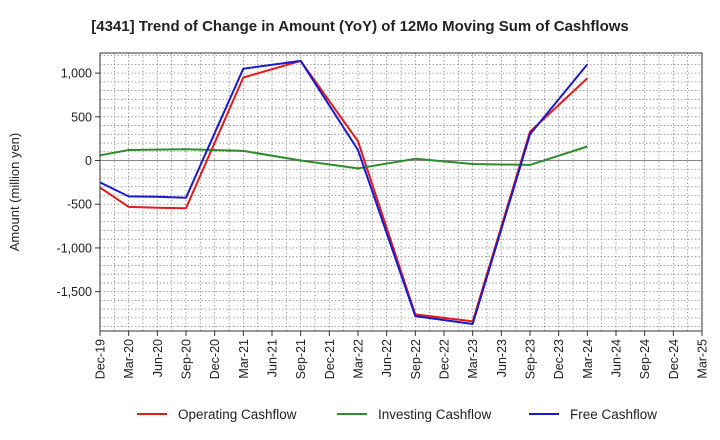 The width and height of the screenshot is (720, 440). What do you see at coordinates (502, 358) in the screenshot?
I see `x-tick-label: Jun-23` at bounding box center [502, 358].